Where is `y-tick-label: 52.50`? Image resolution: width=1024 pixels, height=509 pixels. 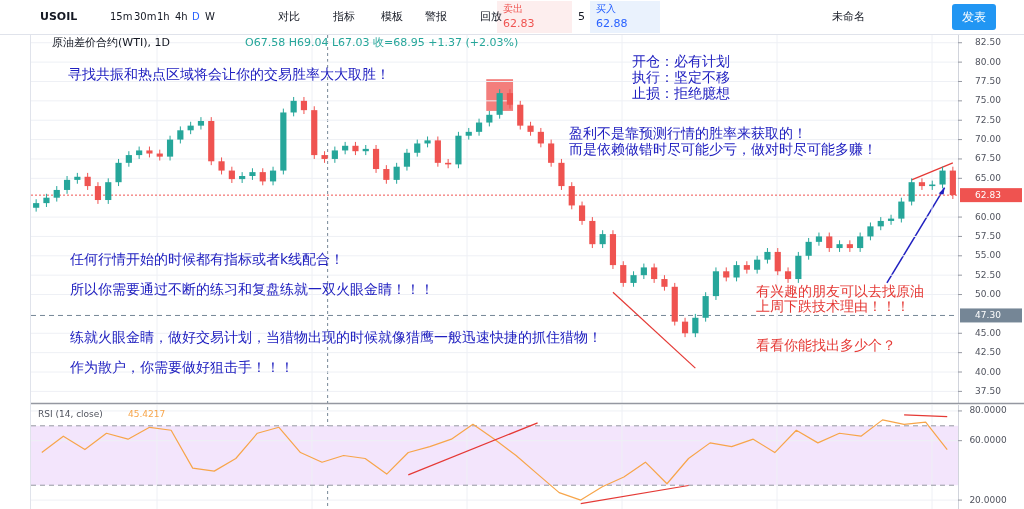
y-tick-label: 52.50 is located at coordinates (988, 274).